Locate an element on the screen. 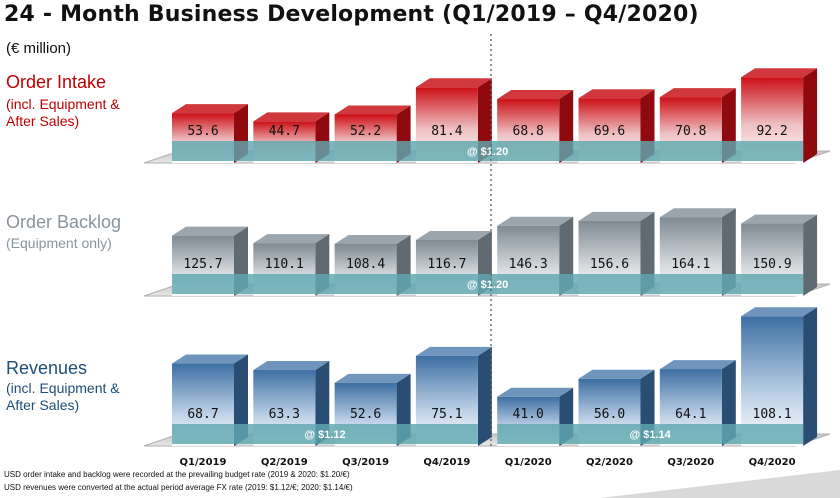  revenues-value-label: 108.1 is located at coordinates (772, 414).